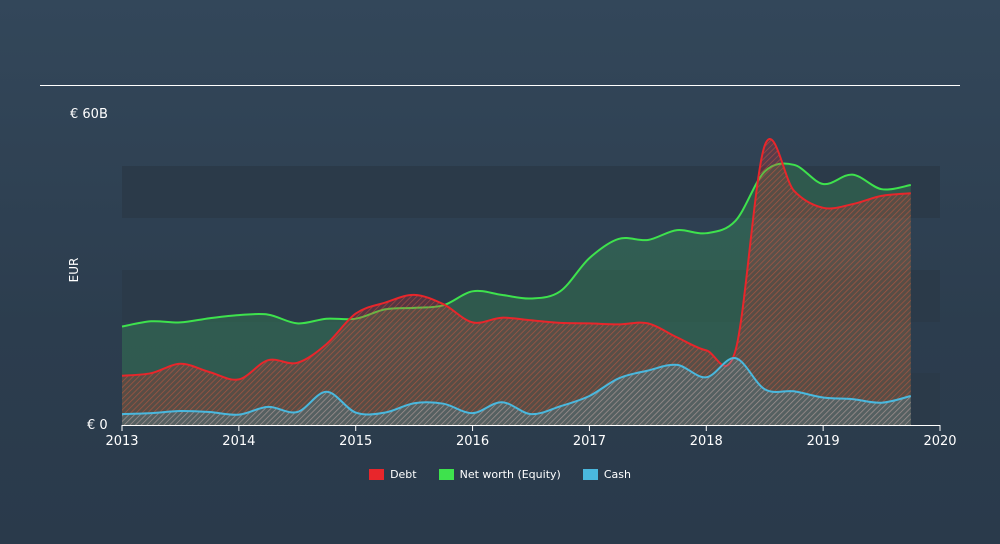  What do you see at coordinates (238, 441) in the screenshot?
I see `x-tick-label: 2014` at bounding box center [238, 441].